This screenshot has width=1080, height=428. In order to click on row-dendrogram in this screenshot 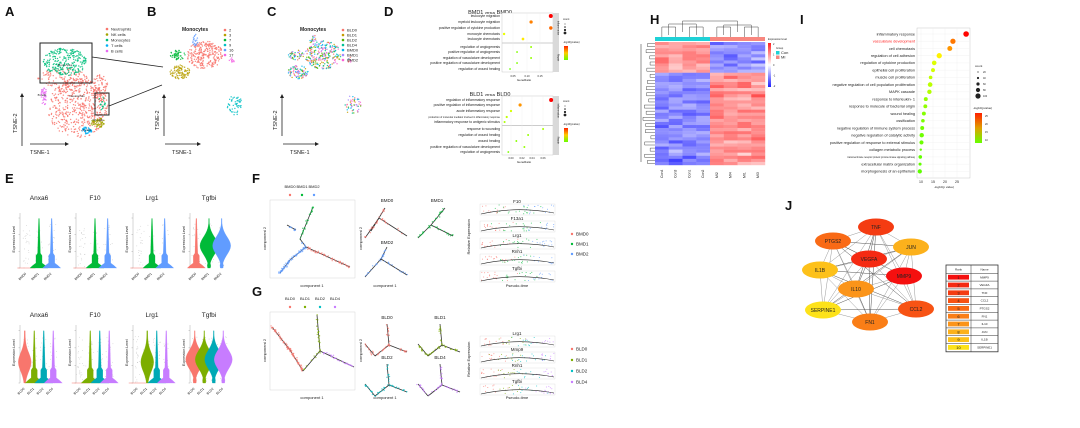, I will do `click(651, 100)`.